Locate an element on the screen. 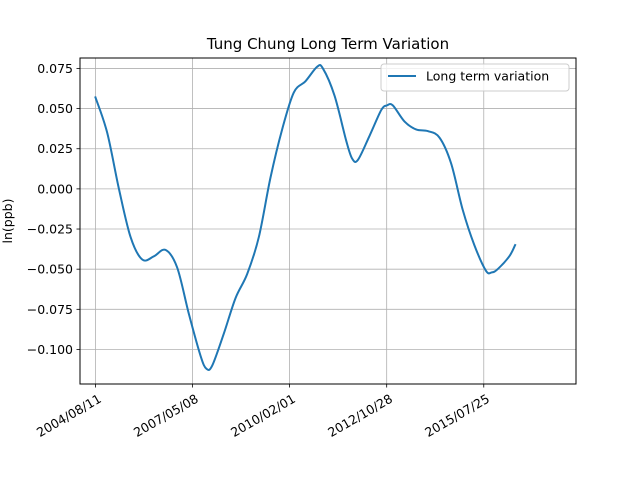 This screenshot has height=480, width=640. legend-box is located at coordinates (475, 77).